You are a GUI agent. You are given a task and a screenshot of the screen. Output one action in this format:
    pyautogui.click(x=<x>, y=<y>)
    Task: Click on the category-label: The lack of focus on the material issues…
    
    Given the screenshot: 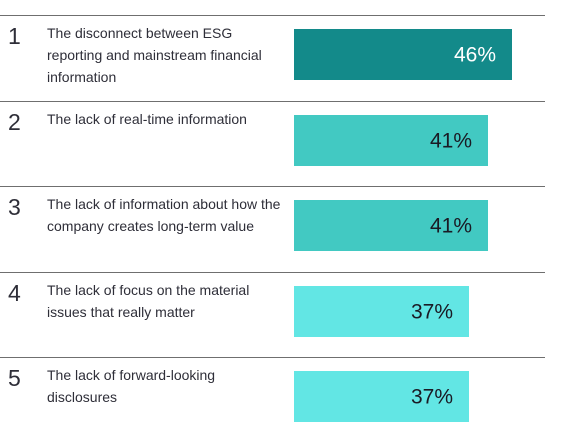 What is the action you would take?
    pyautogui.click(x=148, y=301)
    